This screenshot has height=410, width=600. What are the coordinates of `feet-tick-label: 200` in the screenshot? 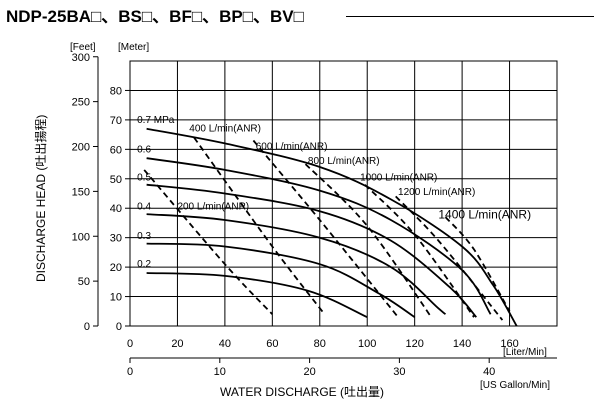 It's located at (81, 148).